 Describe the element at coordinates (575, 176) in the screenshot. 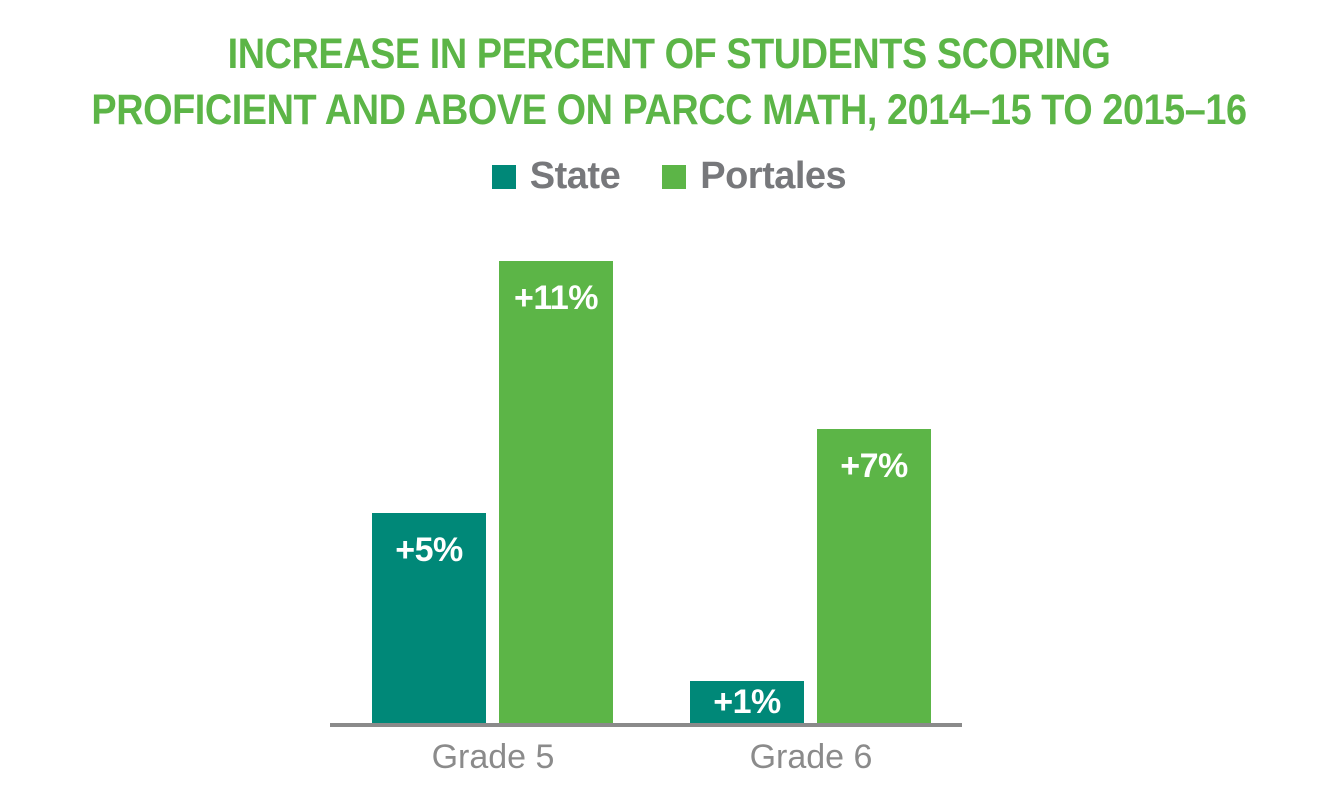

I see `legend-label-state: State` at that location.